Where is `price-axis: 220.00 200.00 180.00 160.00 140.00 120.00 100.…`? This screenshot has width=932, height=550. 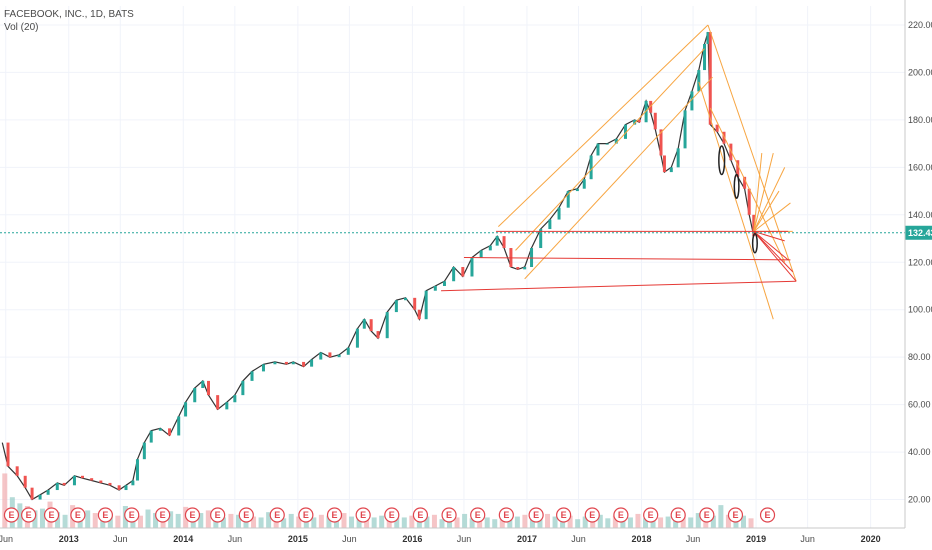 price-axis: 220.00 200.00 180.00 160.00 140.00 120.00 100.… is located at coordinates (918, 264).